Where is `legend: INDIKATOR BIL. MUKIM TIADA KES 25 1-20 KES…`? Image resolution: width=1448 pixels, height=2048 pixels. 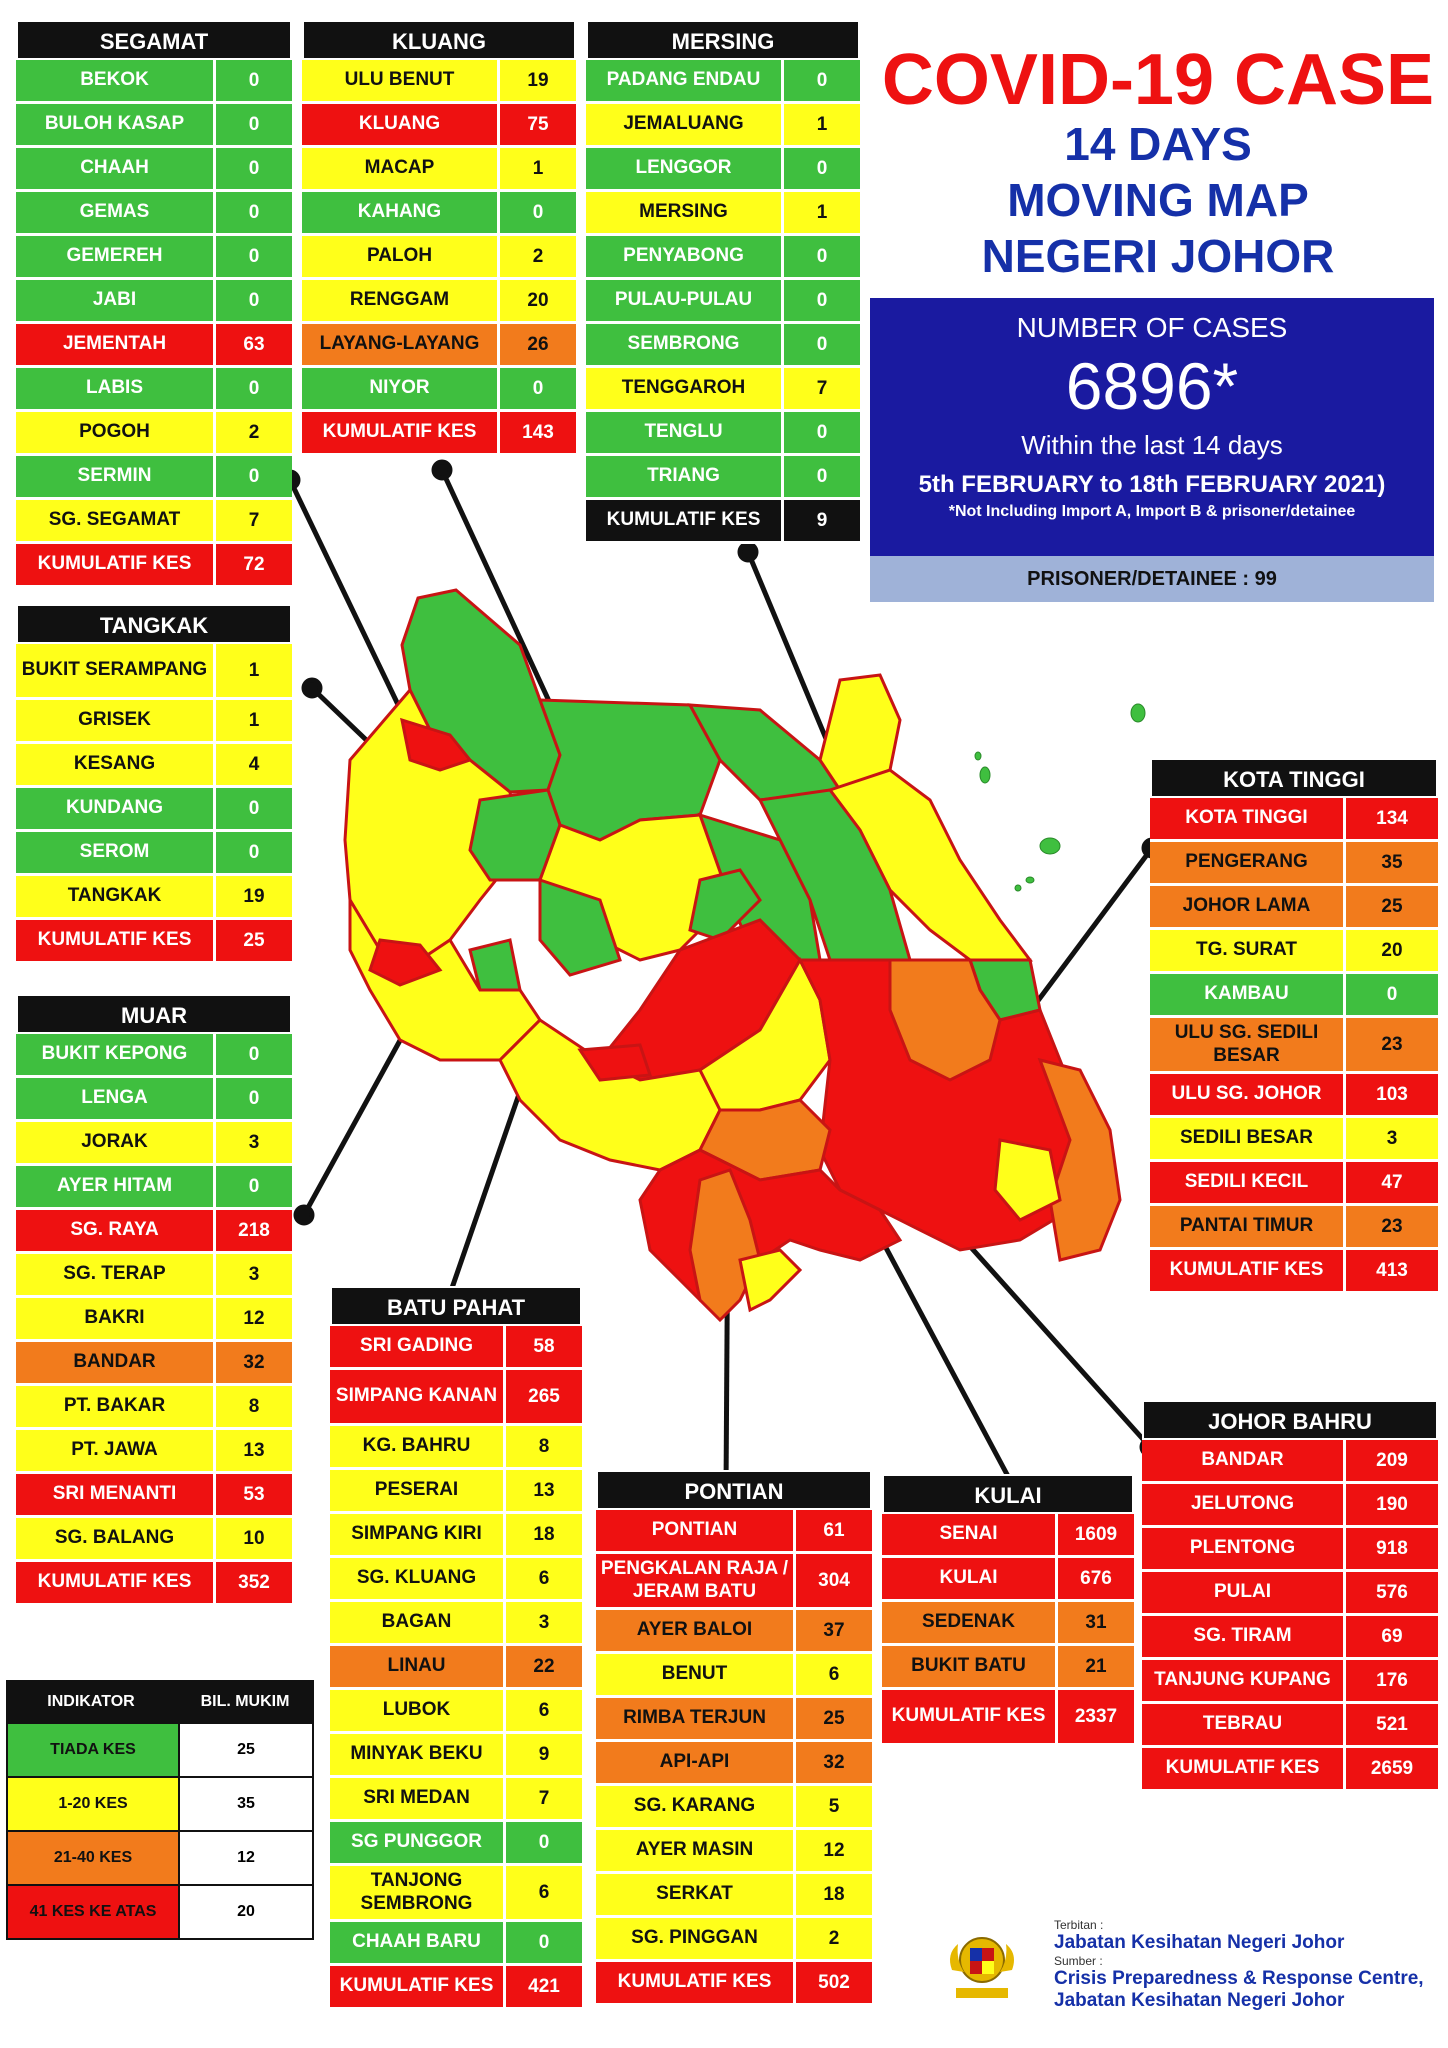
legend: INDIKATOR BIL. MUKIM TIADA KES 25 1-20 KES… is located at coordinates (160, 1810).